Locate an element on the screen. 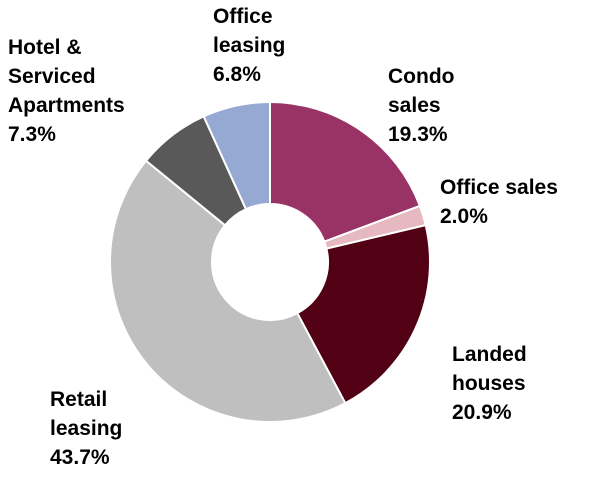 The image size is (592, 477). slice-label: Landed houses 20.9% is located at coordinates (502, 383).